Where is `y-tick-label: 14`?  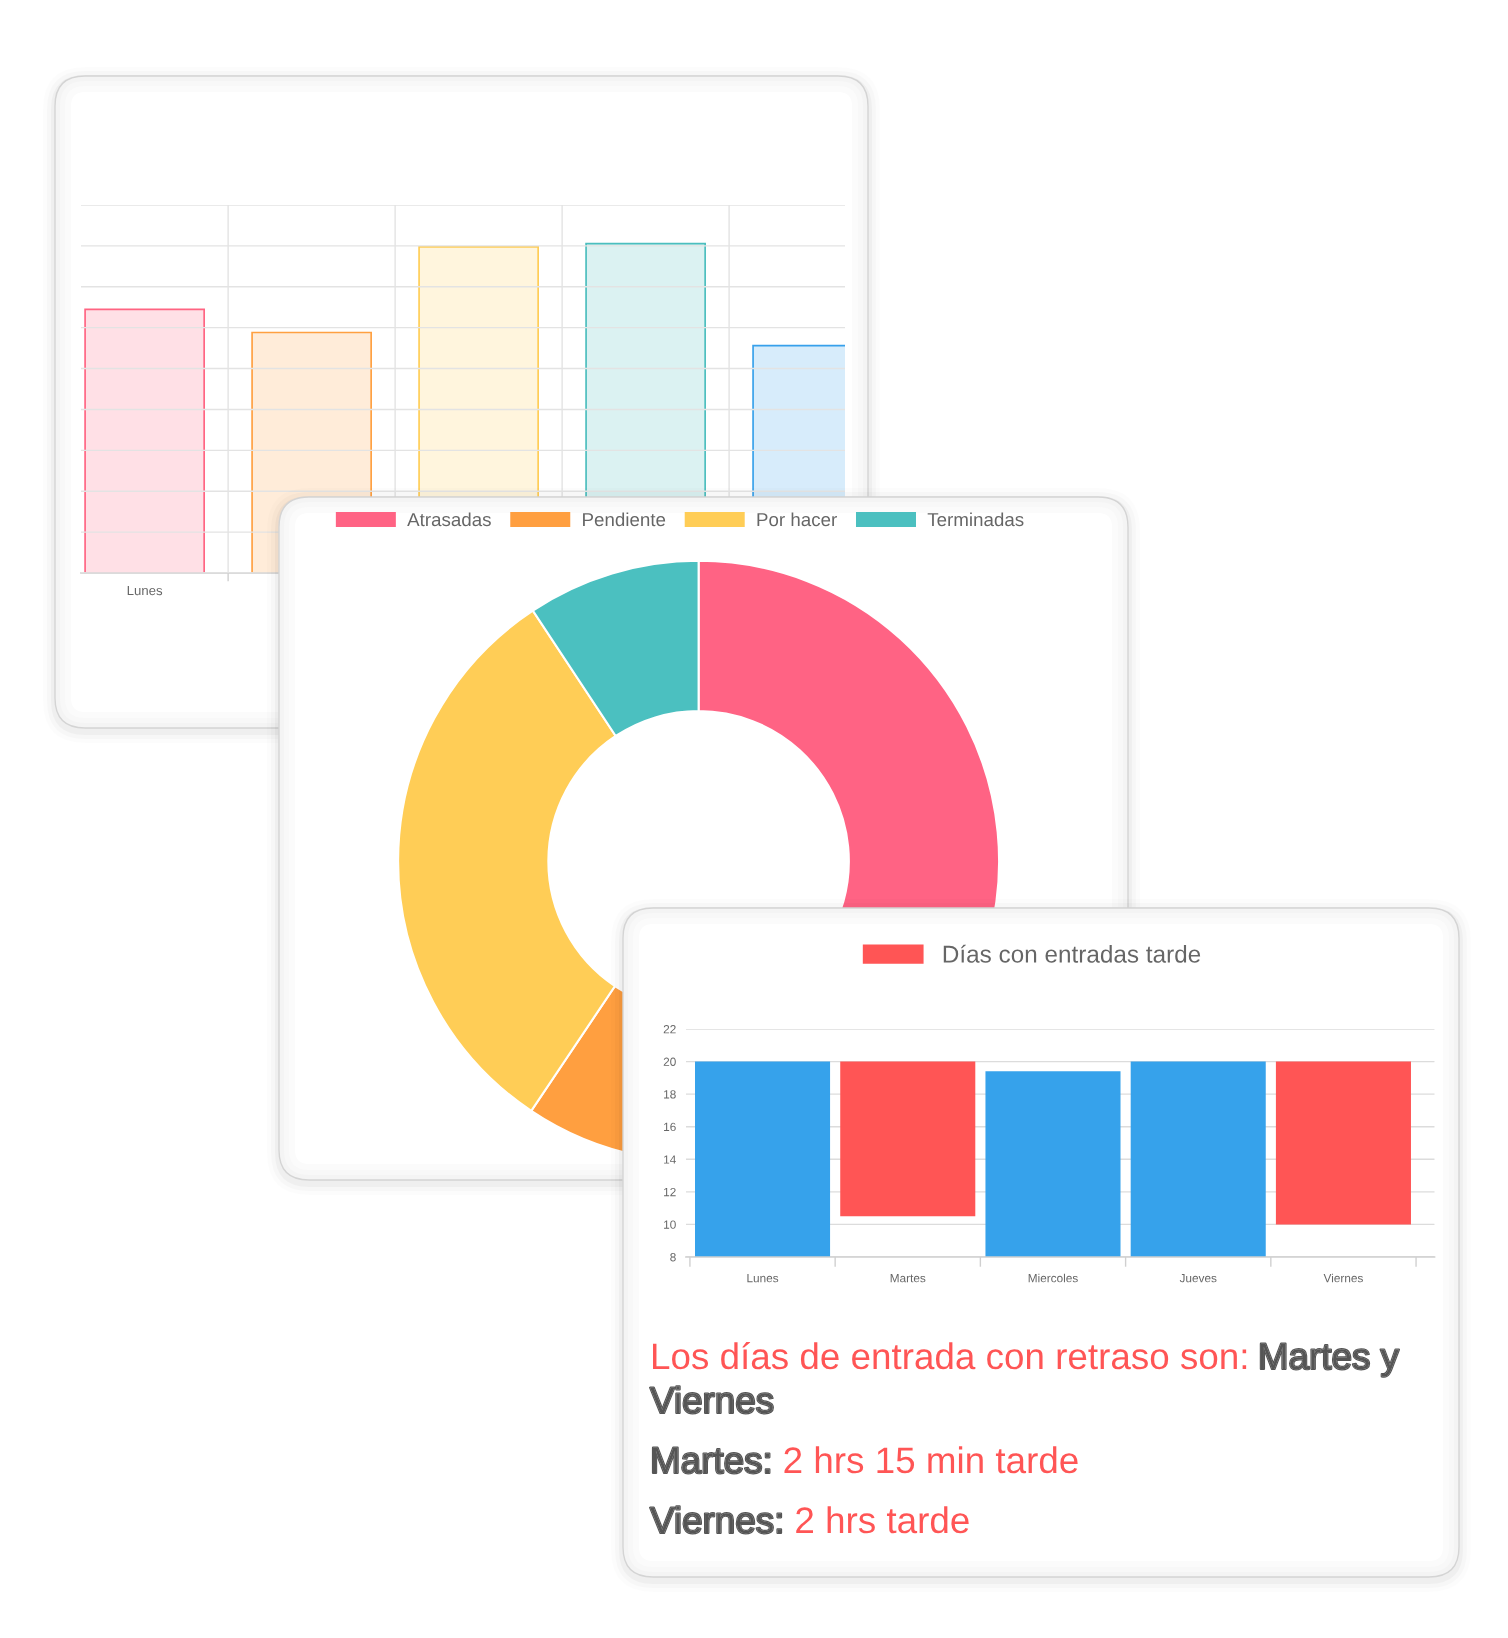
y-tick-label: 14 is located at coordinates (670, 1159).